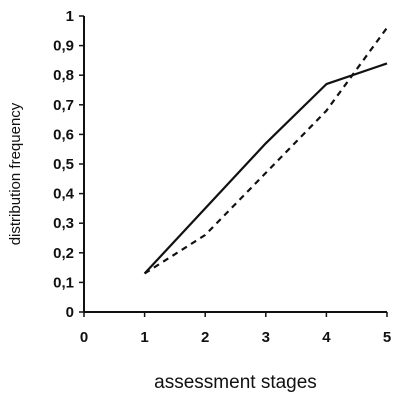  I want to click on y-tick-label: 0,5, so click(63, 164).